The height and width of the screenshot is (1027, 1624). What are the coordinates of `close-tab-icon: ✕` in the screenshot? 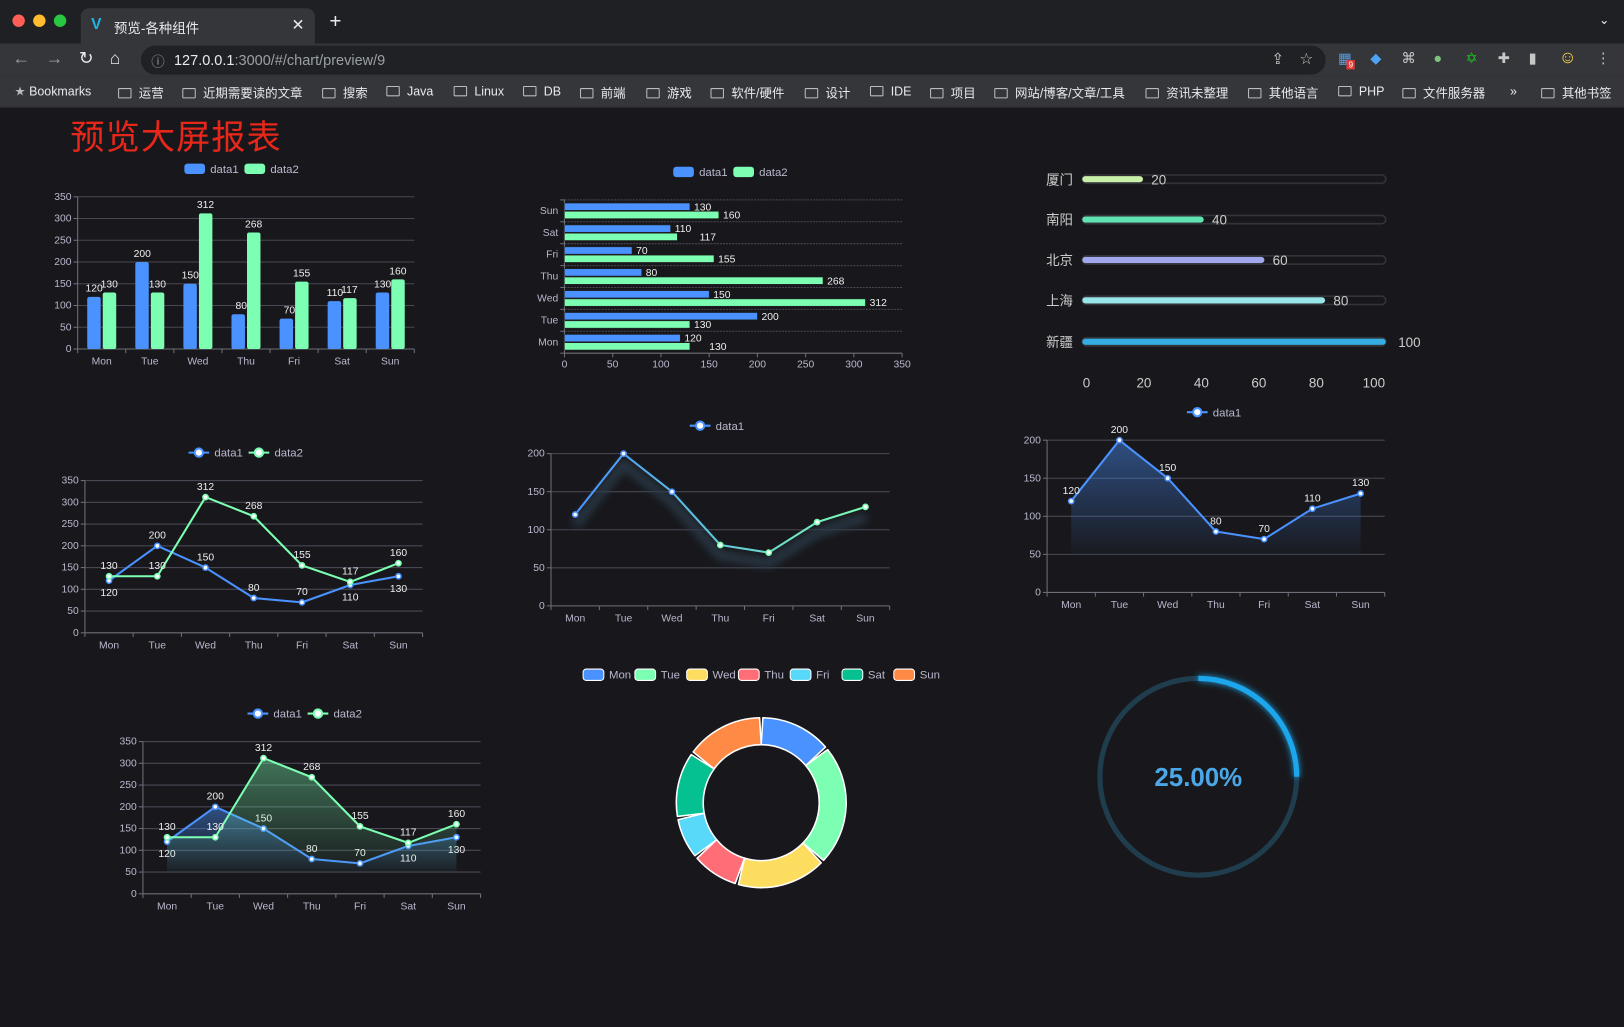 It's located at (298, 25).